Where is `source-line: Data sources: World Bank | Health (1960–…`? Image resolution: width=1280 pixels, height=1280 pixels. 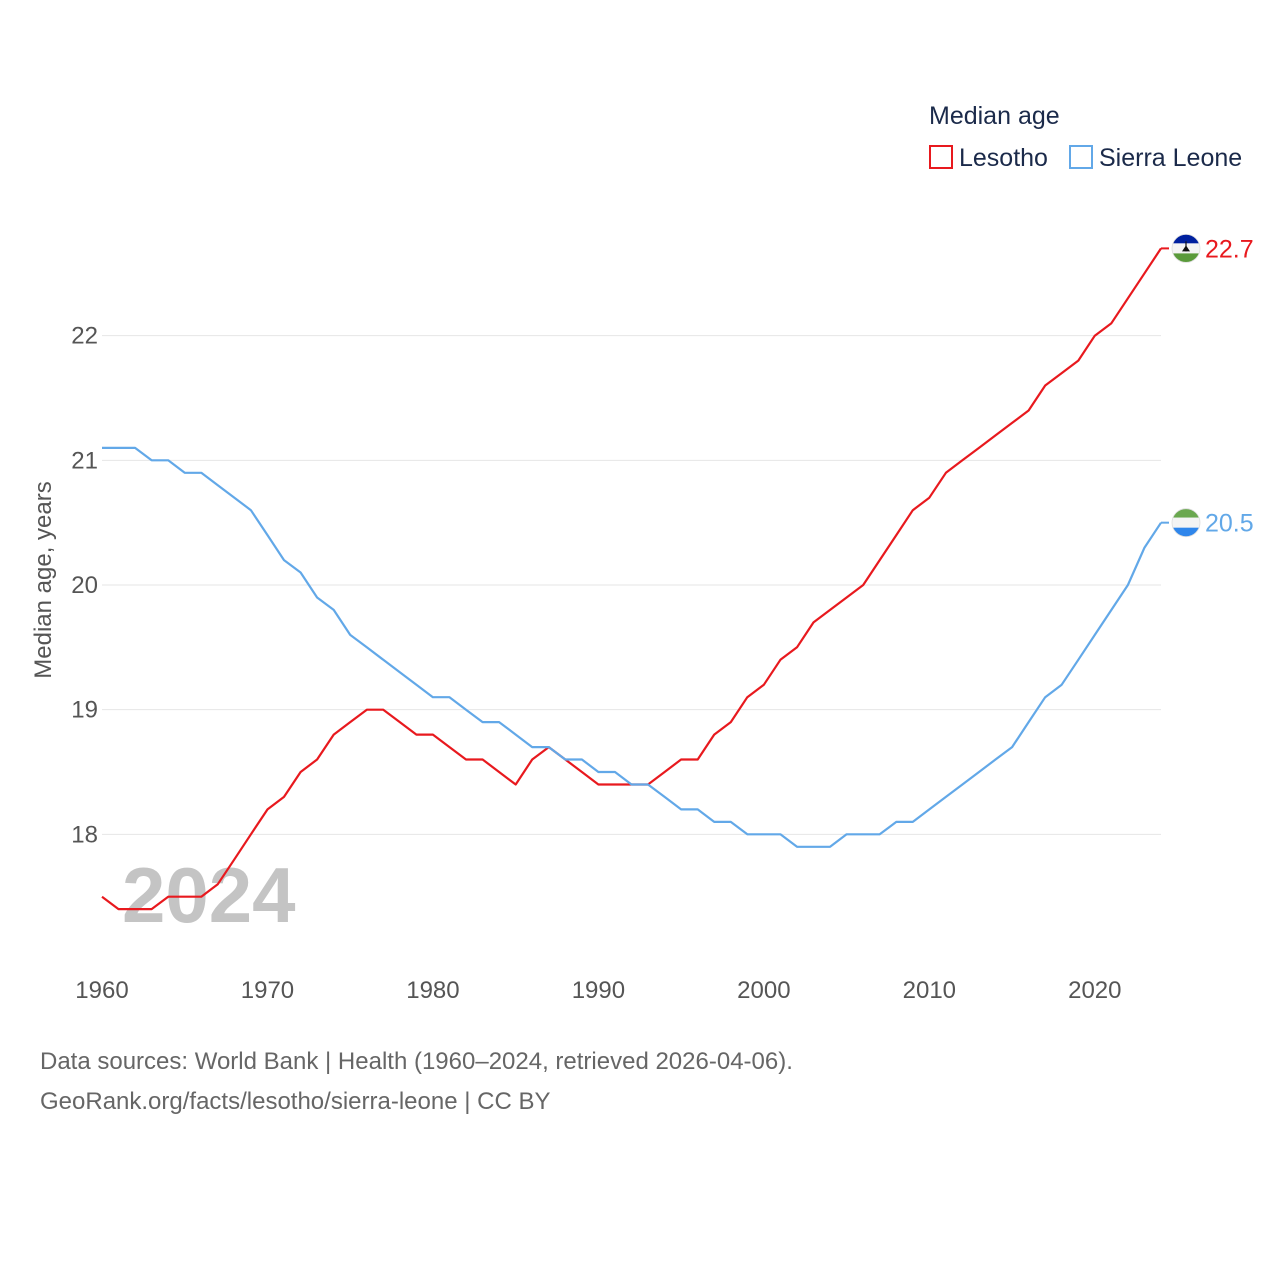
source-line: Data sources: World Bank | Health (1960–… is located at coordinates (416, 1061).